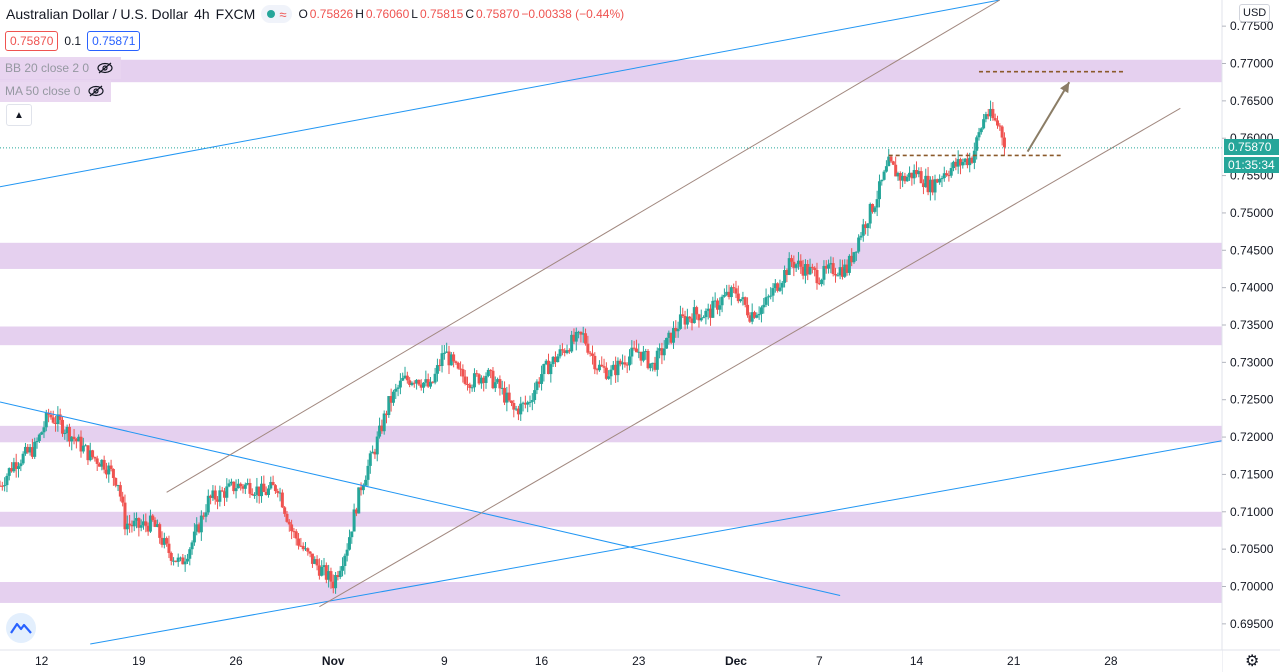 The width and height of the screenshot is (1280, 672). Describe the element at coordinates (60, 68) in the screenshot. I see `indicator-bb: BB 20 close 2 0` at that location.